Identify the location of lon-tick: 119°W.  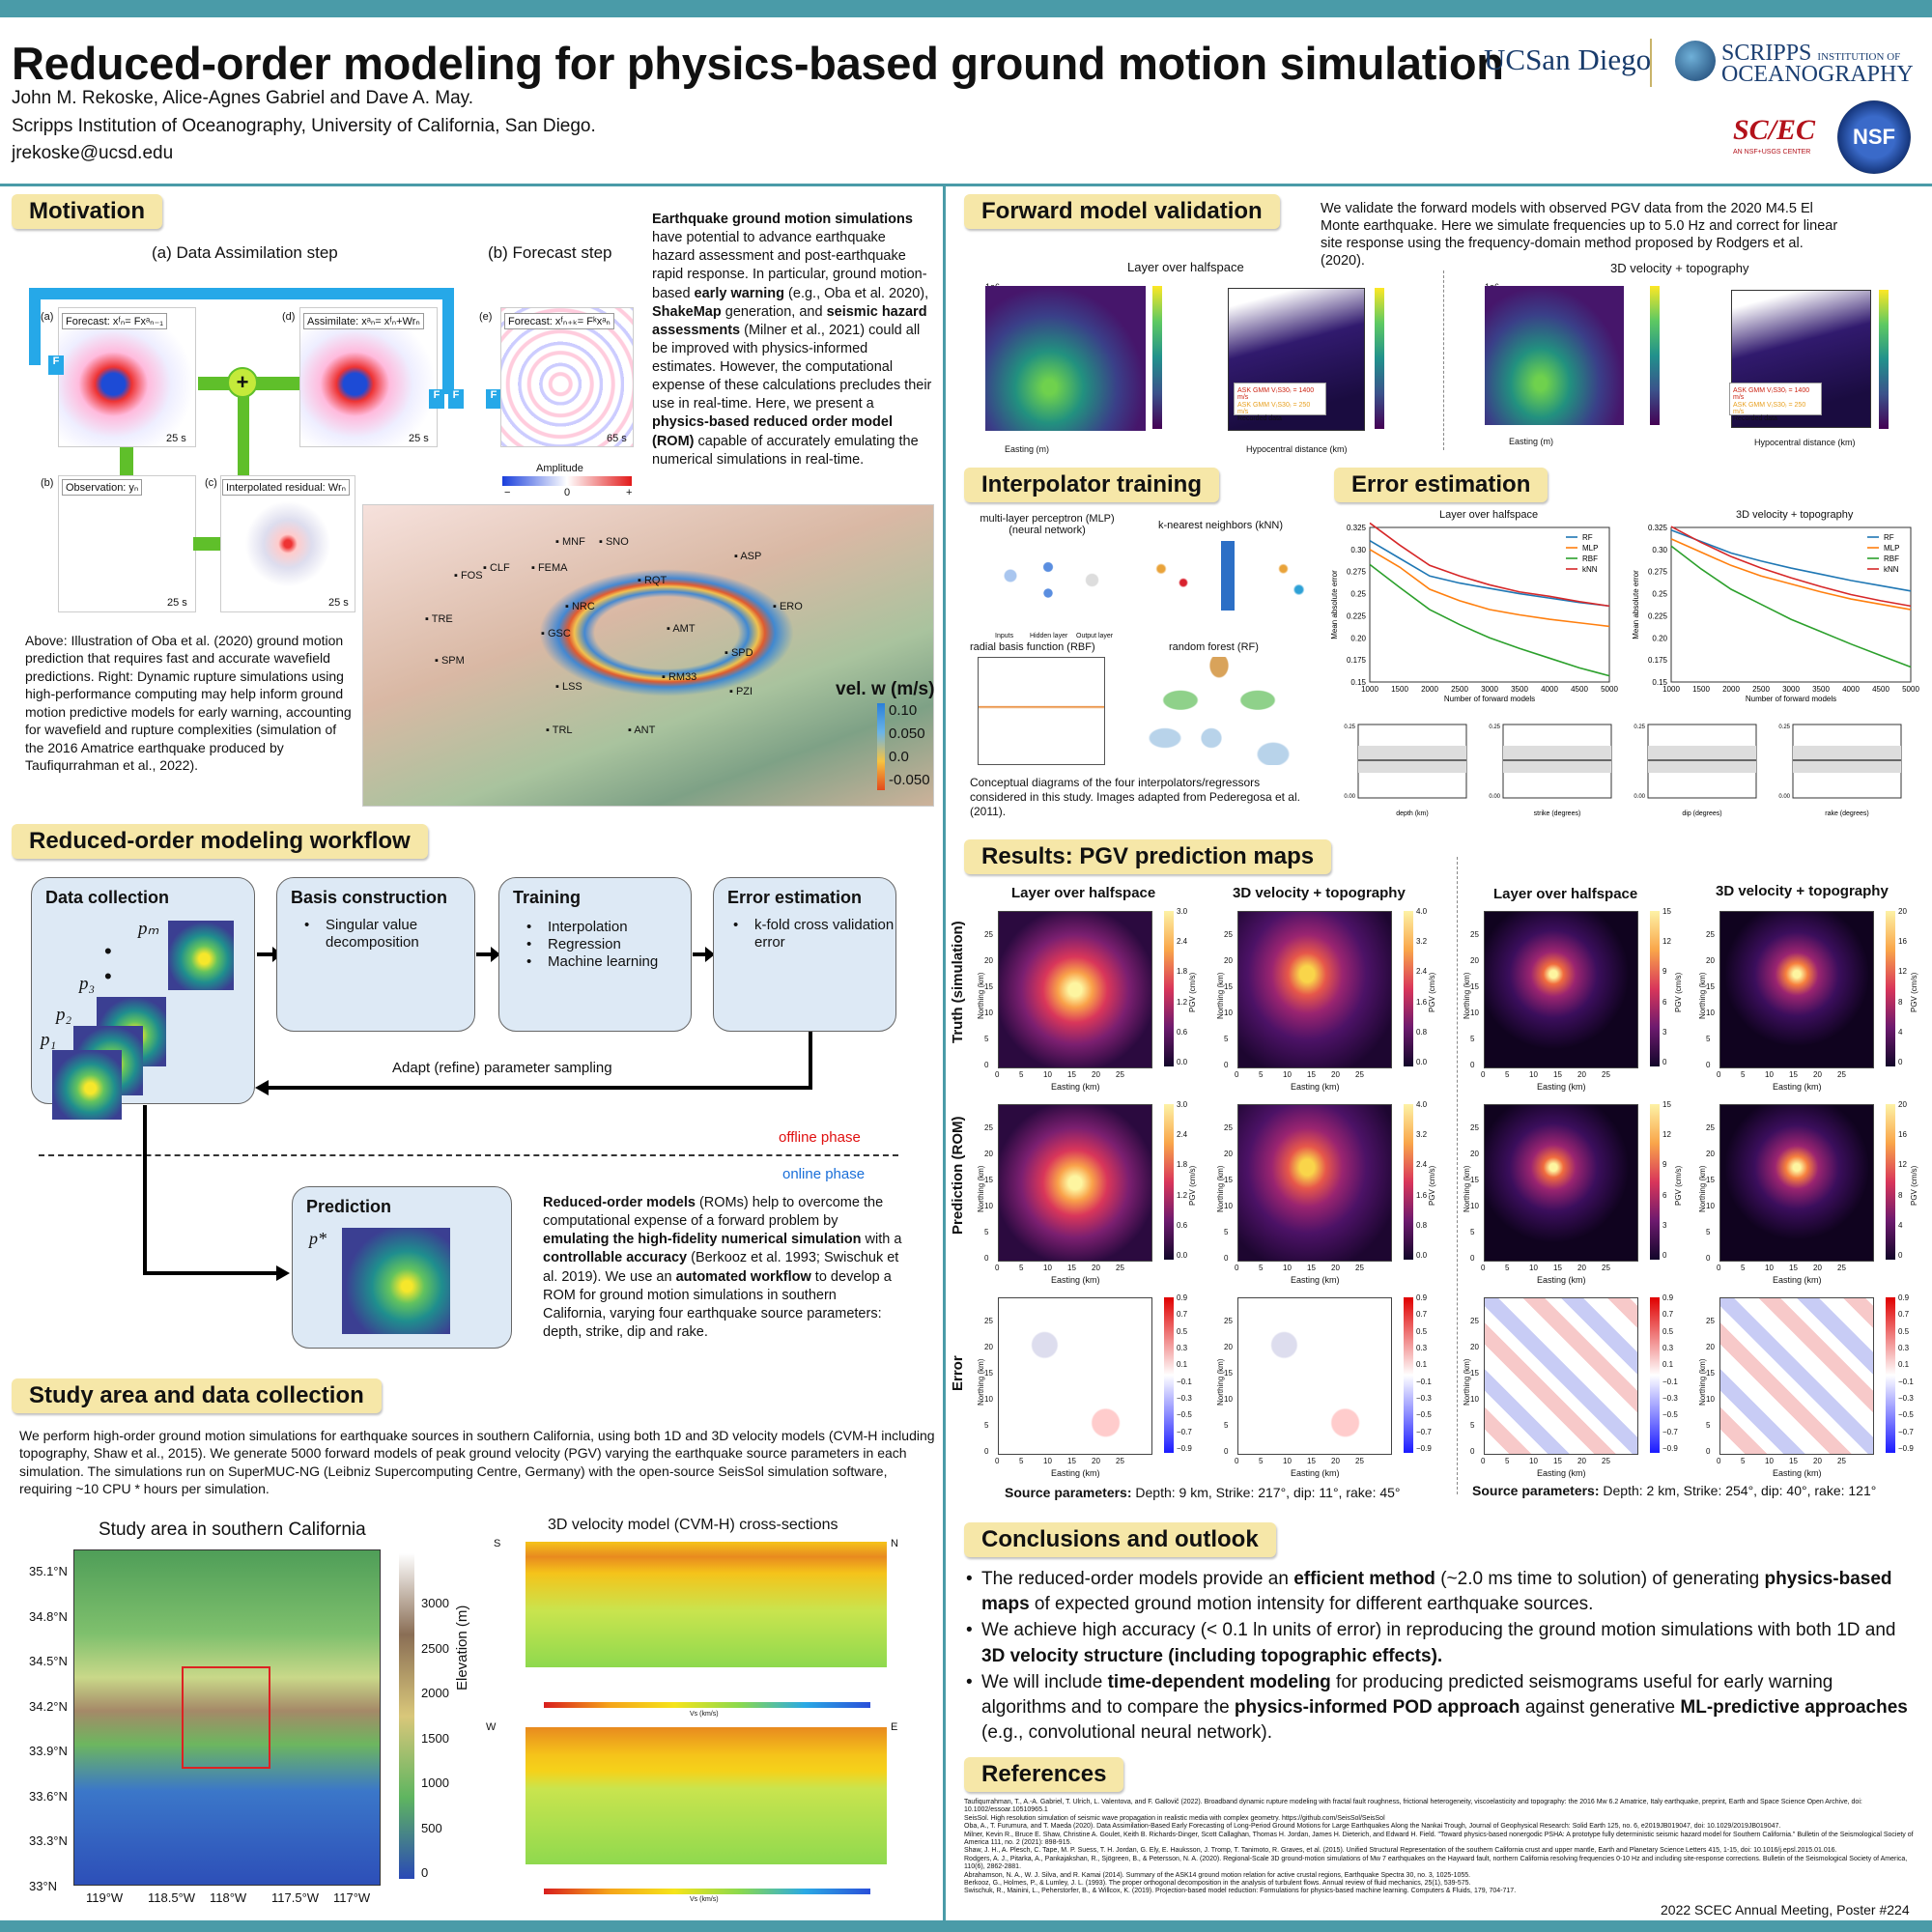
(105, 1897).